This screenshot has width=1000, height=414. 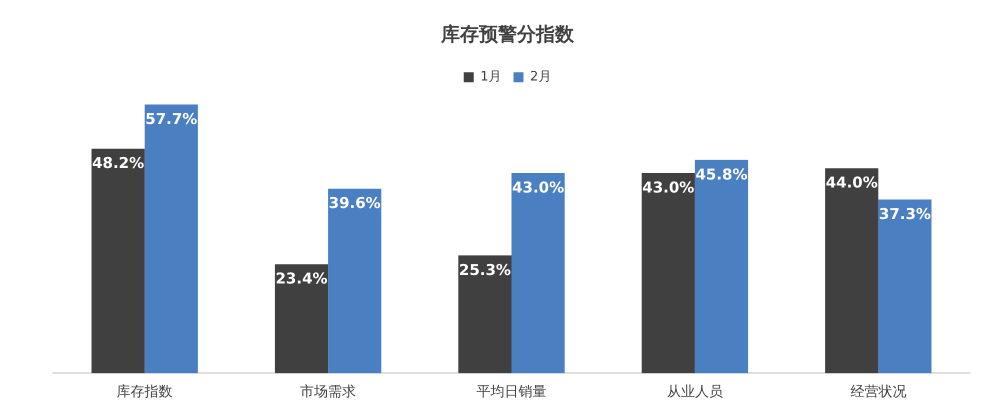 I want to click on legend-label: 1月, so click(x=491, y=77).